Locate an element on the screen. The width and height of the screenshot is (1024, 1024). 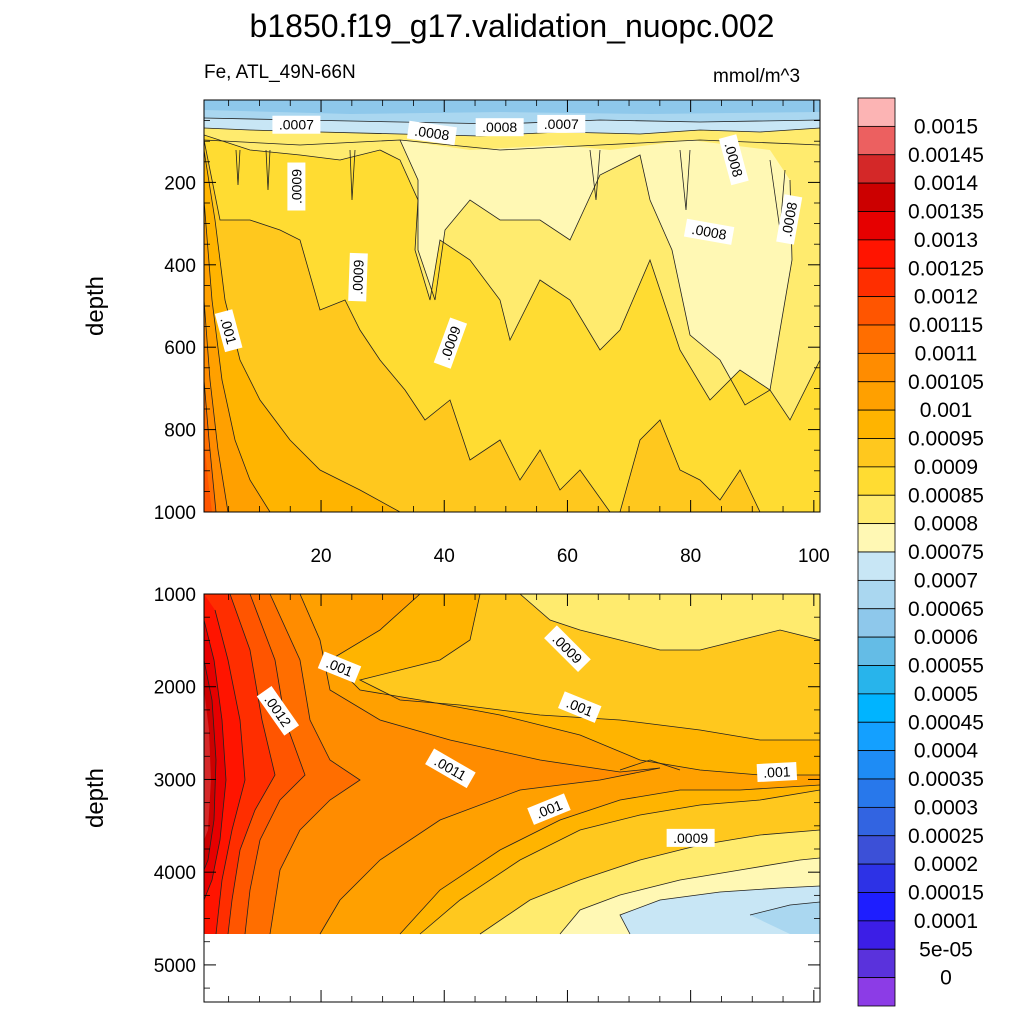
colorbar-label: 0.00025 is located at coordinates (946, 836).